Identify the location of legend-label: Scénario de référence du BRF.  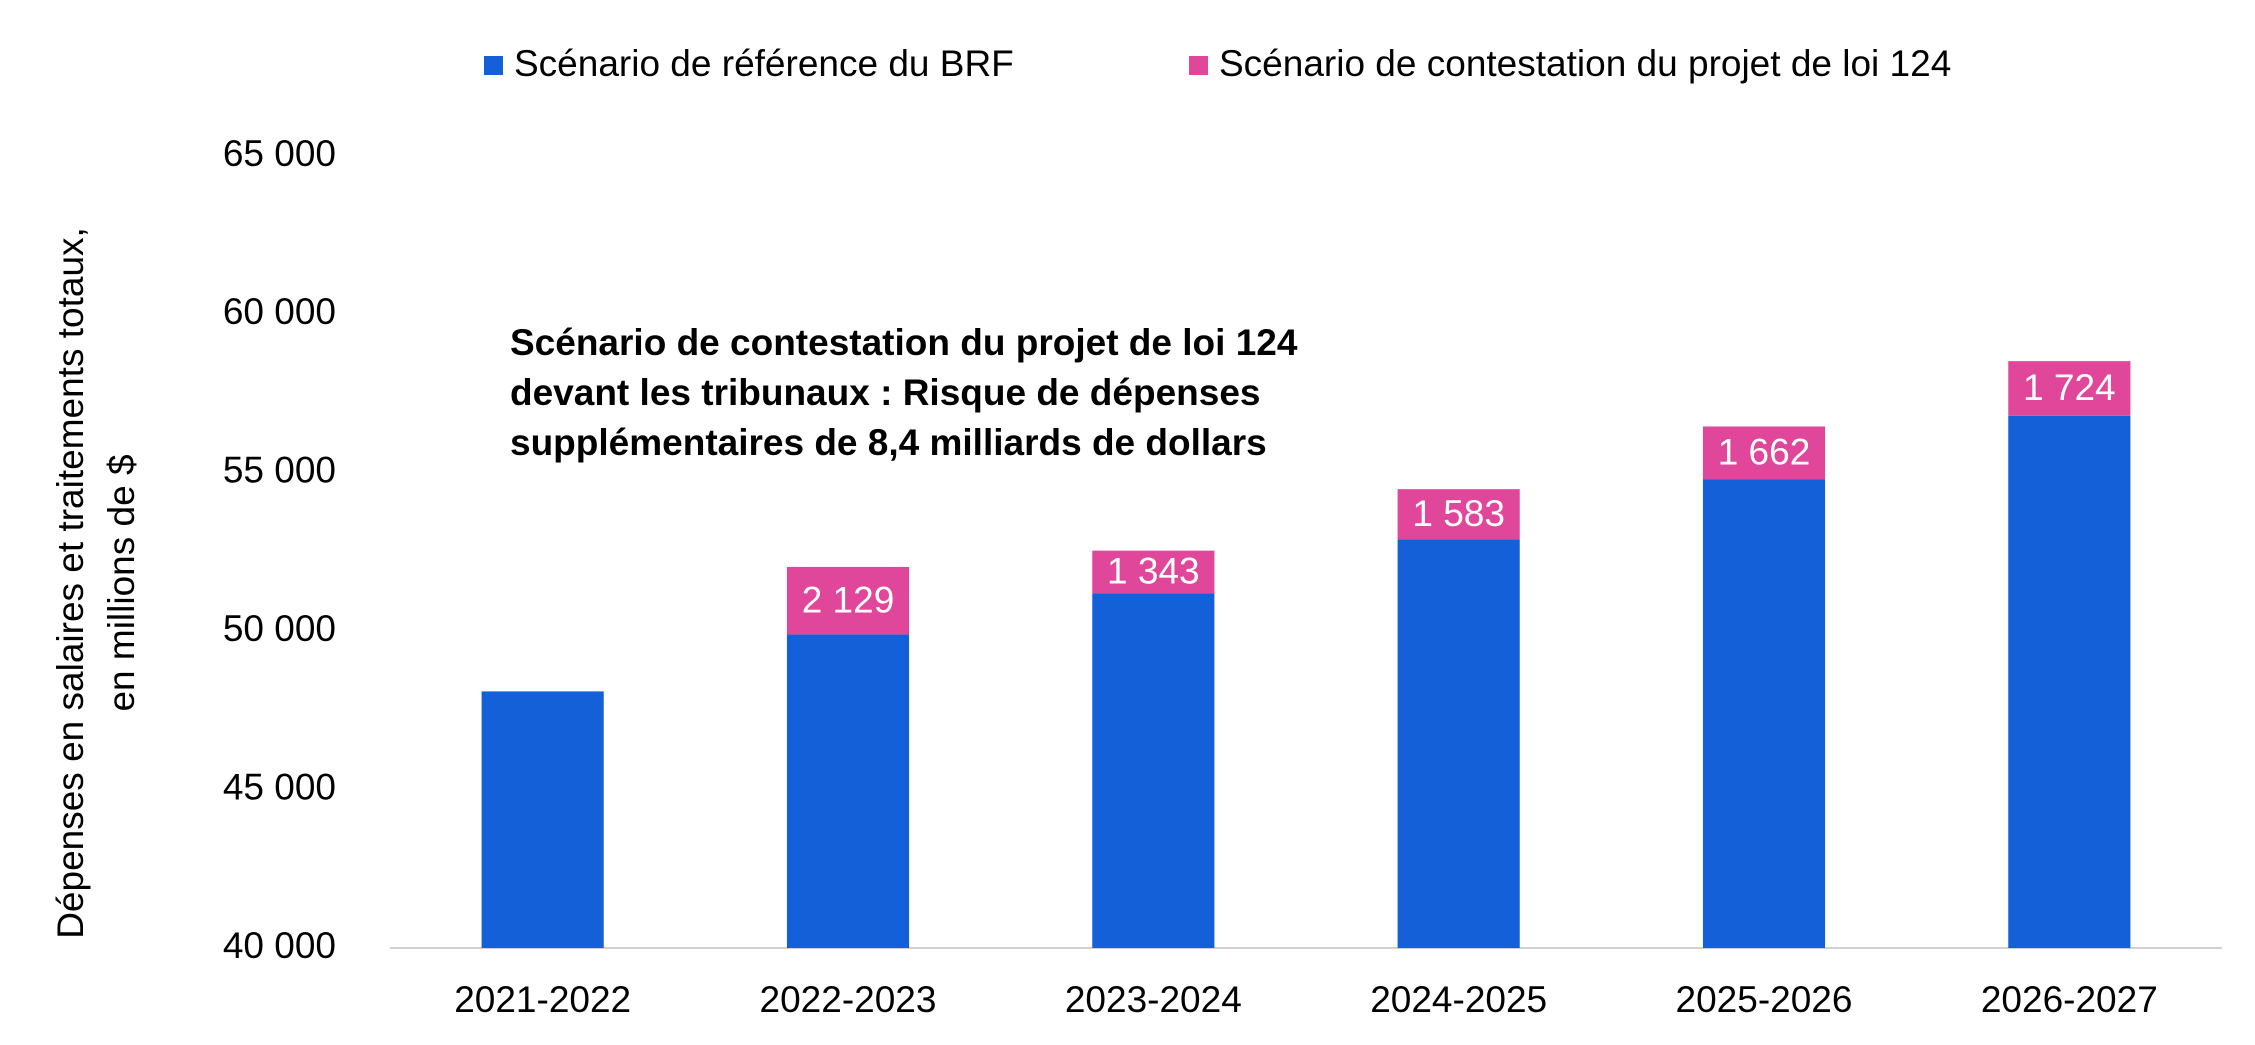
(764, 63).